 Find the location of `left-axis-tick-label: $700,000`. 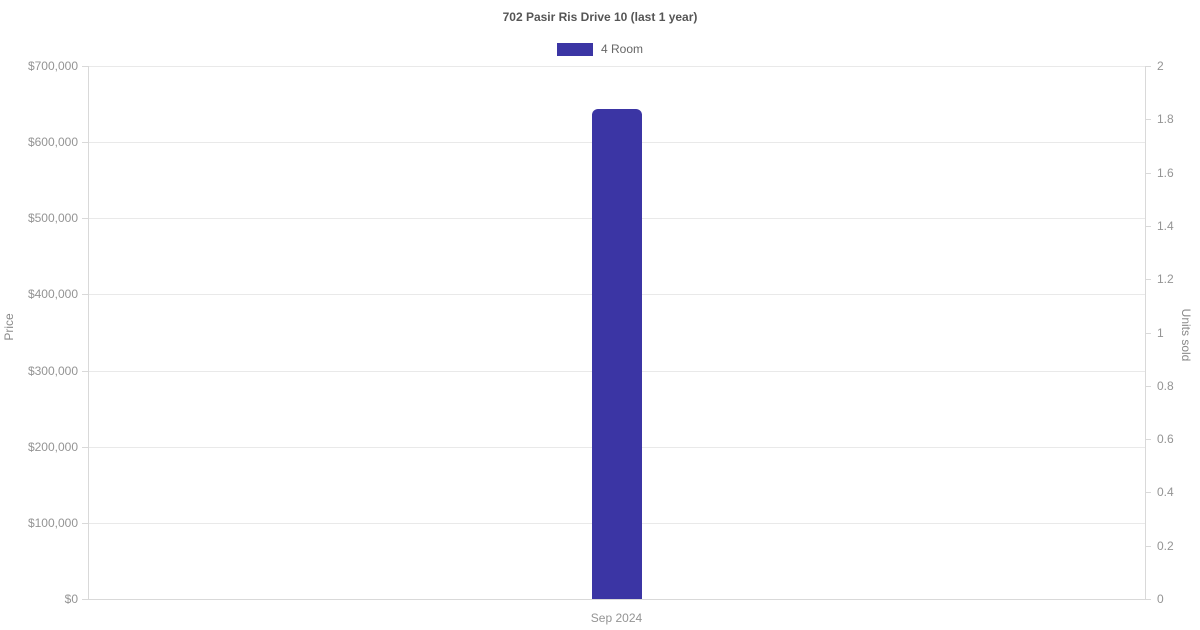

left-axis-tick-label: $700,000 is located at coordinates (52, 66).